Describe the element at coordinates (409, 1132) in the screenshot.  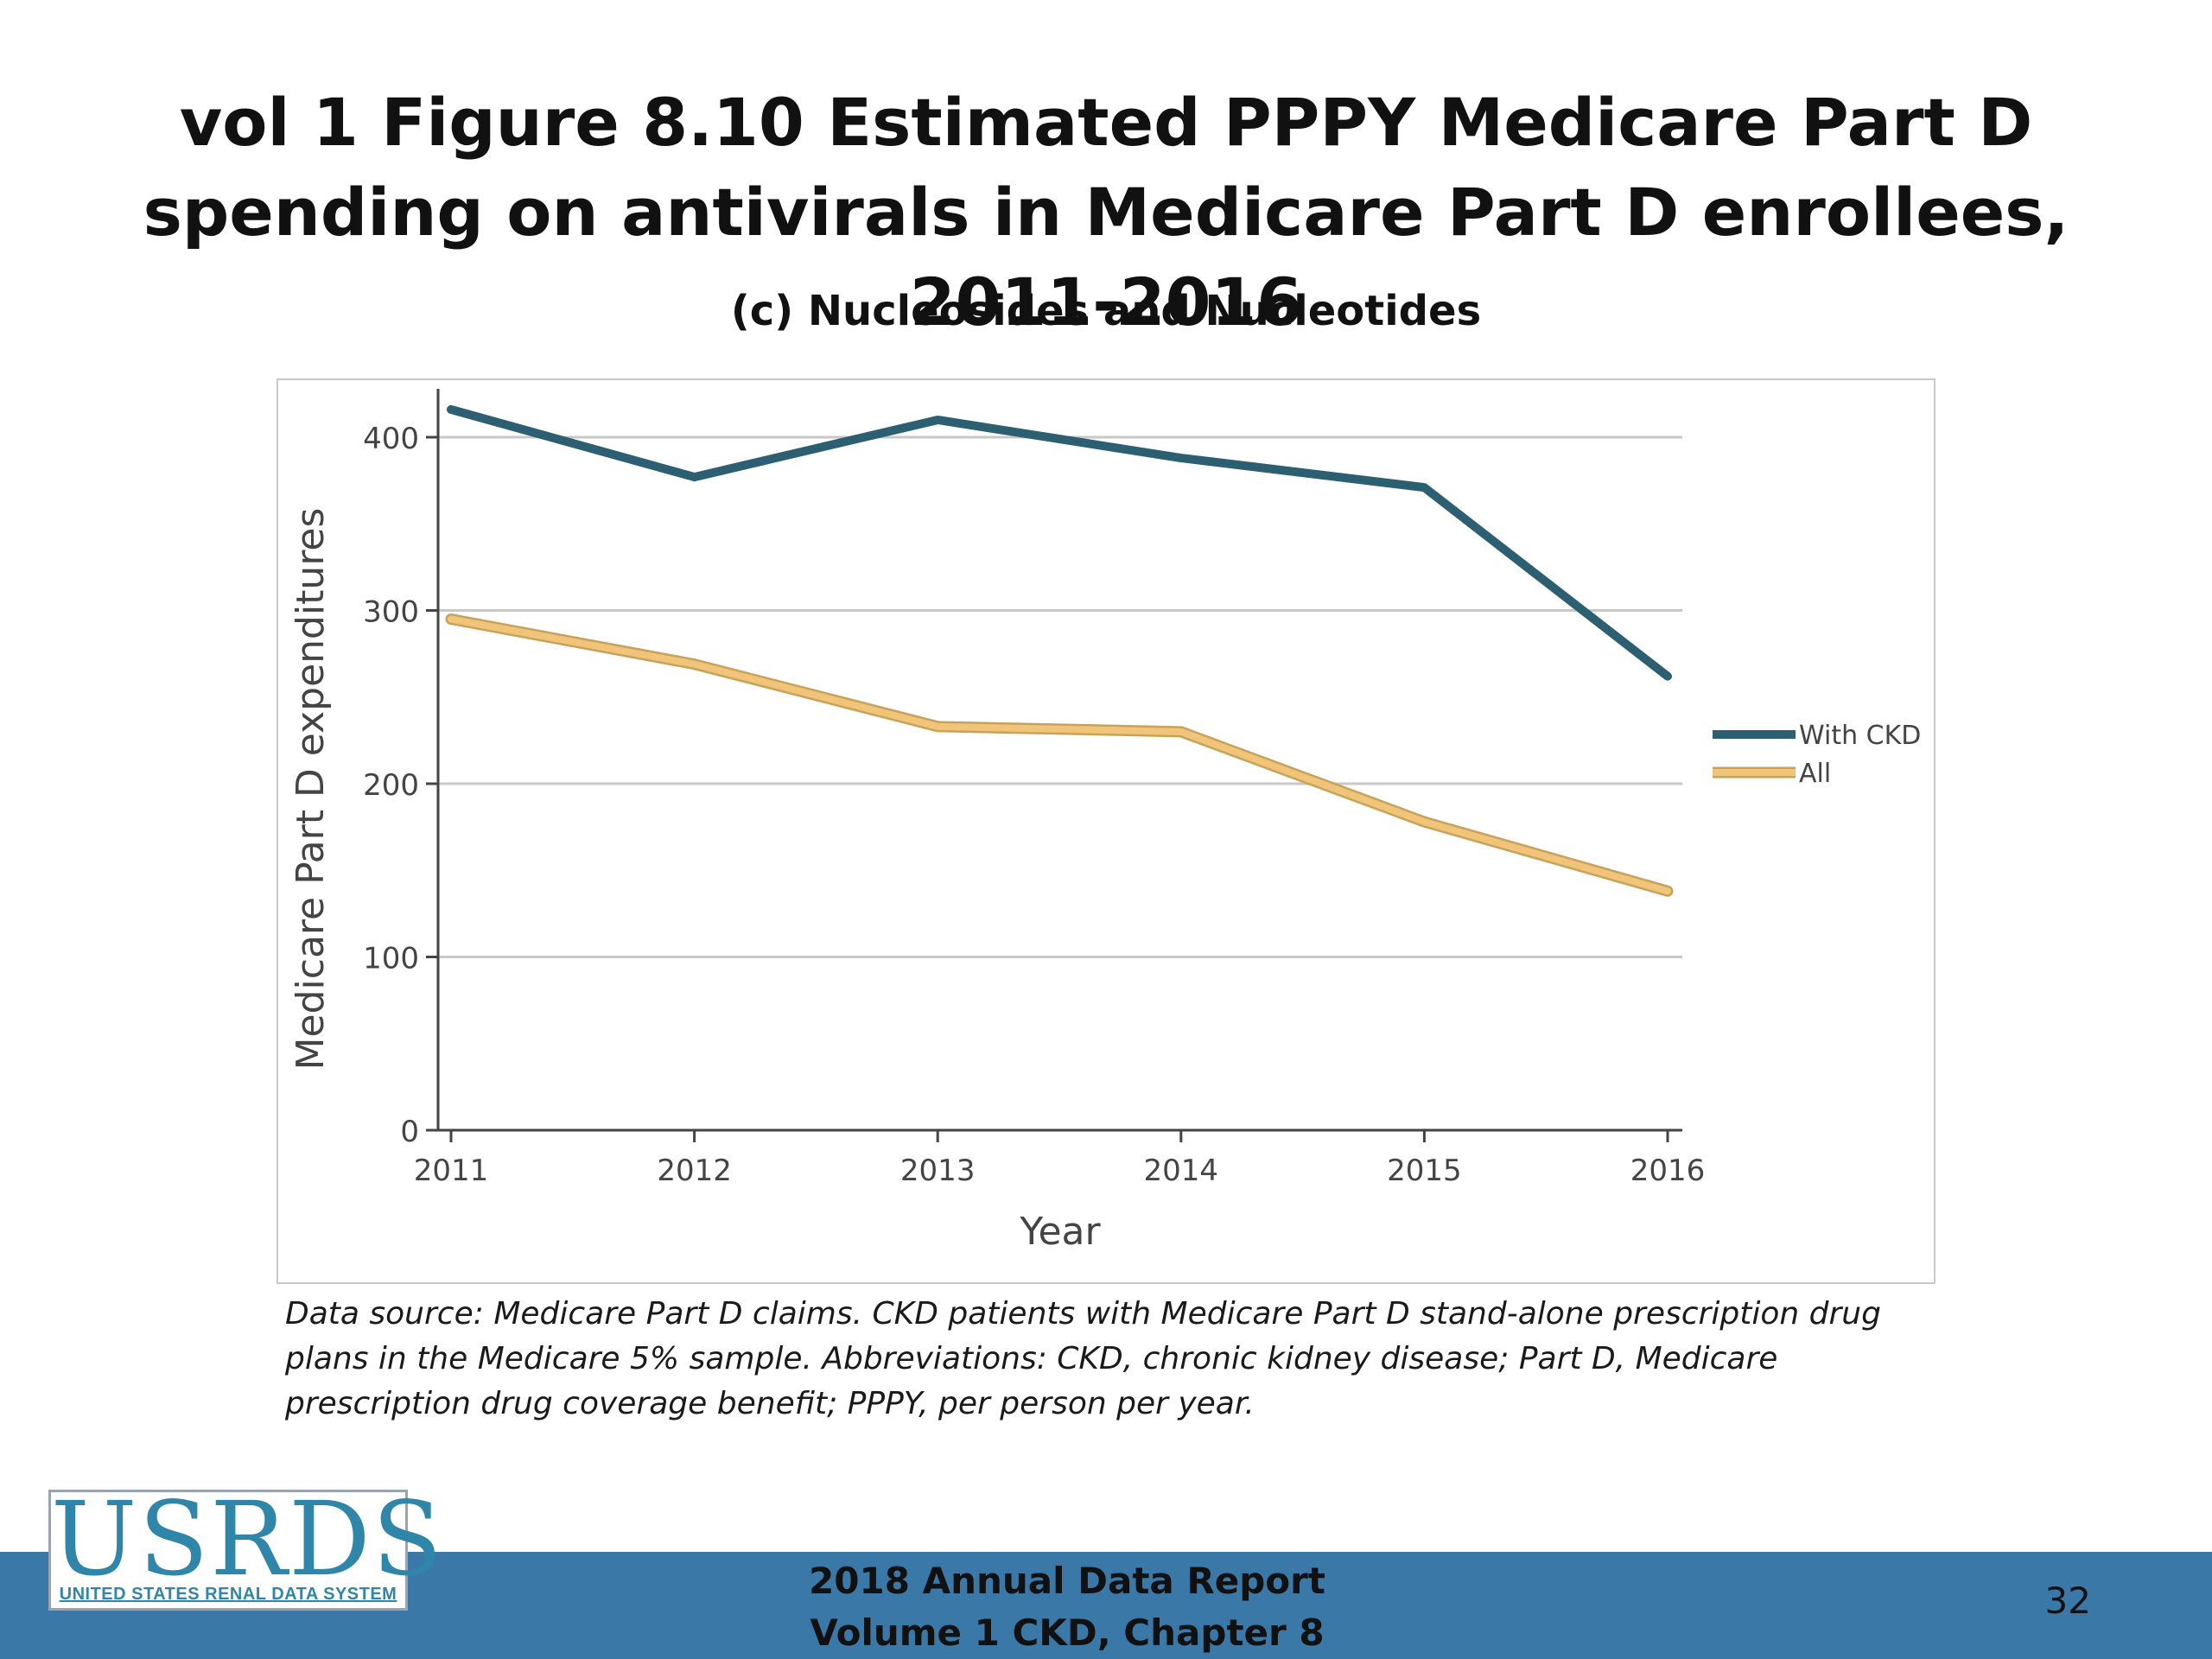
I see `y-tick-label: 0` at that location.